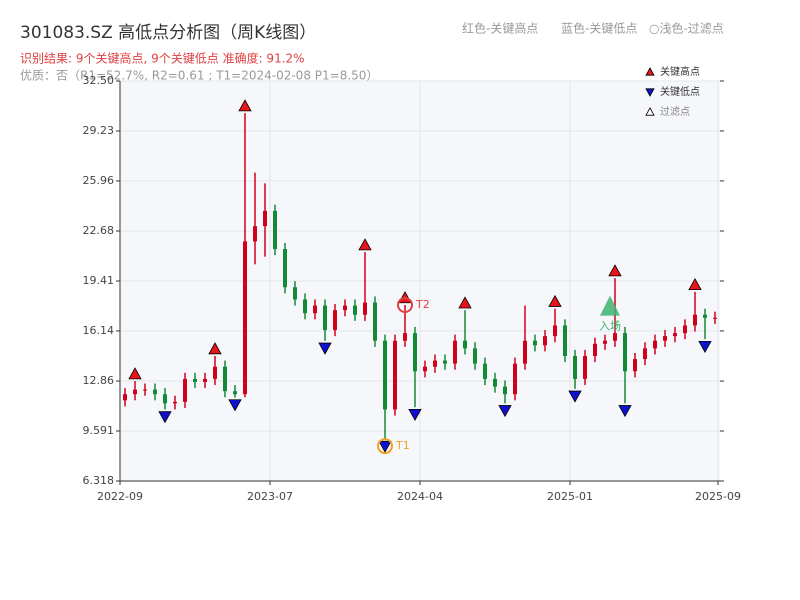 This screenshot has width=800, height=600. What do you see at coordinates (270, 496) in the screenshot?
I see `x-tick-label: 2023-07` at bounding box center [270, 496].